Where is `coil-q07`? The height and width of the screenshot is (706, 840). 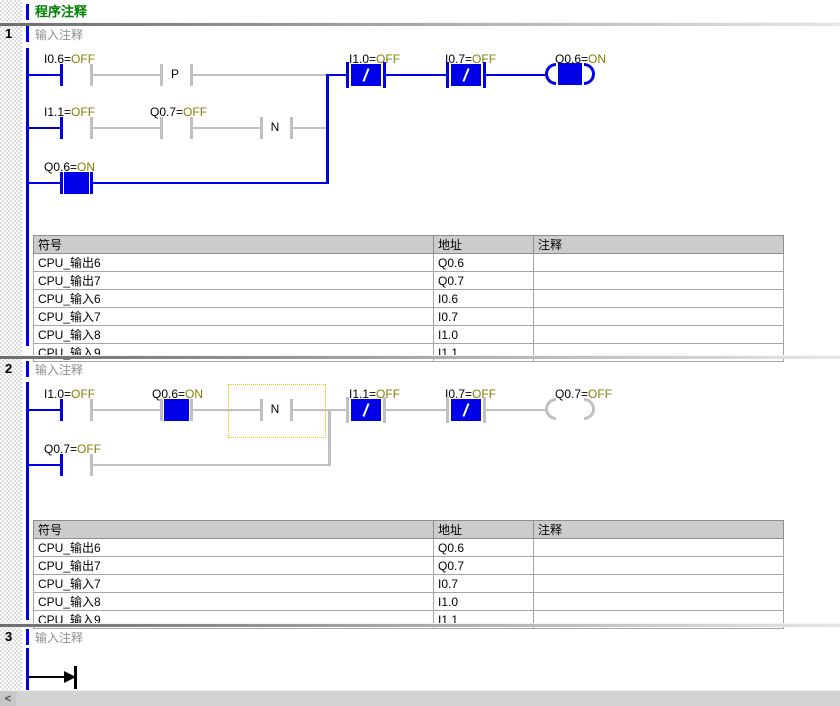 coil-q07 is located at coordinates (570, 410).